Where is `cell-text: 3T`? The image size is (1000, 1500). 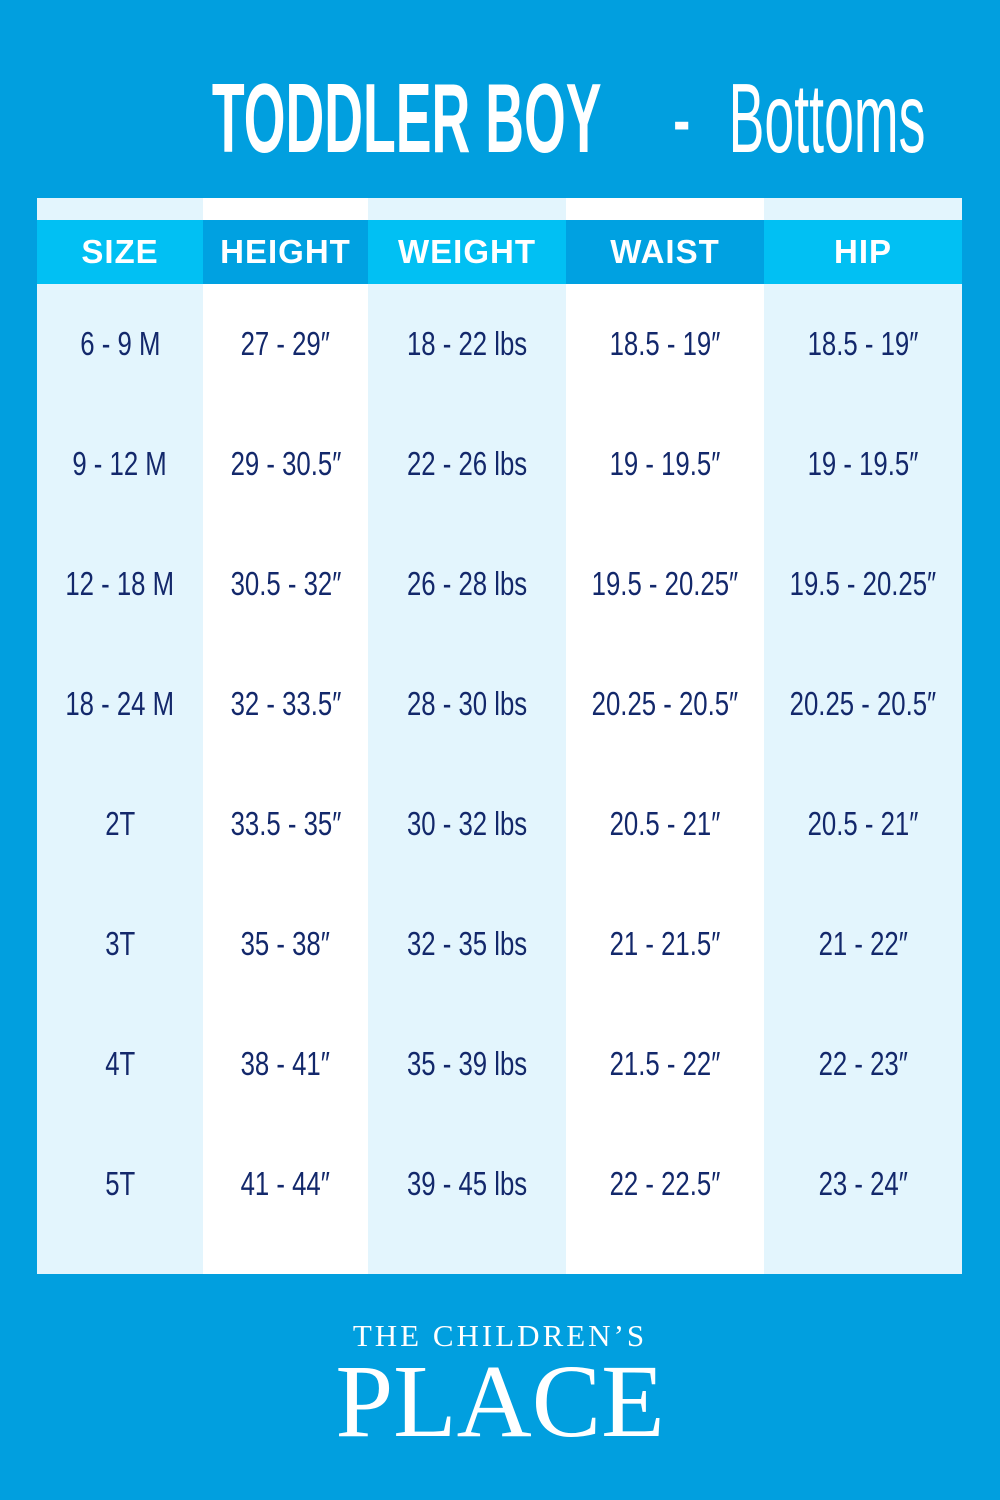
cell-text: 3T is located at coordinates (120, 943).